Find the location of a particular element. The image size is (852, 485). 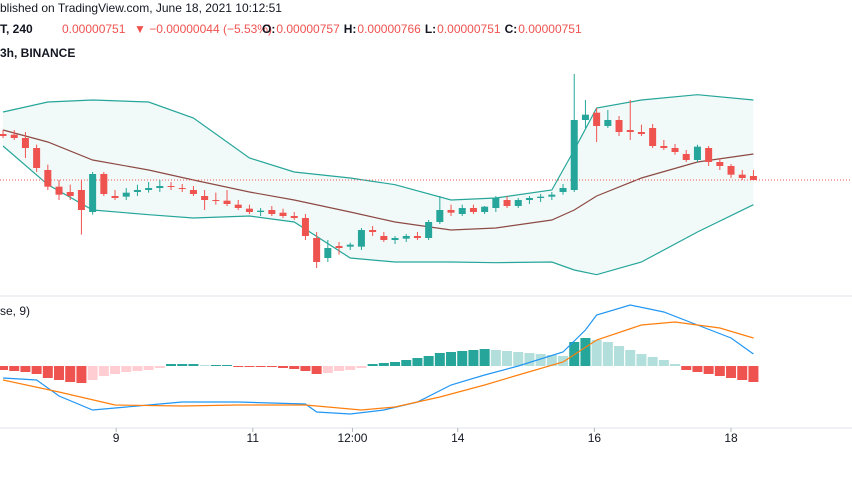

x-tick-label: 16 is located at coordinates (595, 438).